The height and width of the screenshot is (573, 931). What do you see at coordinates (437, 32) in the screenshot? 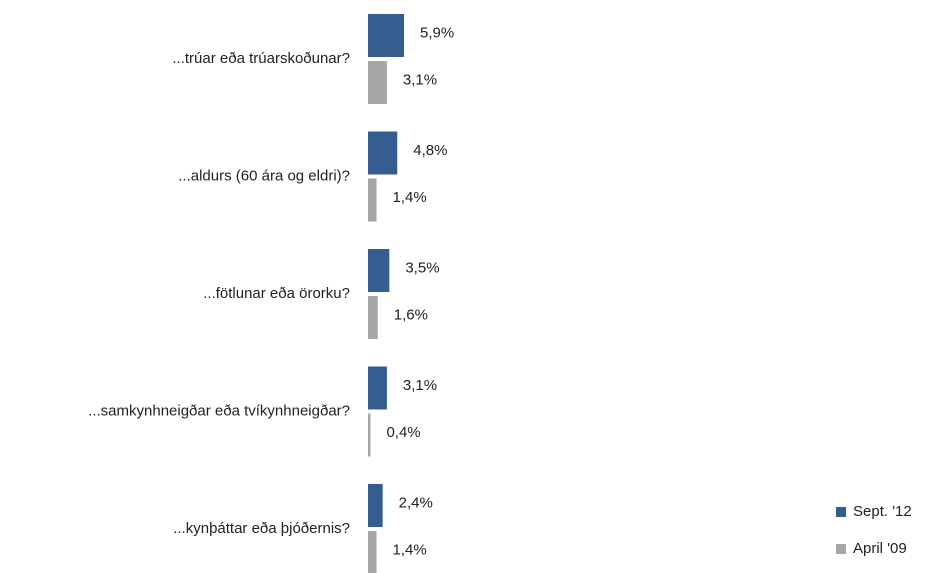
I see `value-label: 5,9%` at bounding box center [437, 32].